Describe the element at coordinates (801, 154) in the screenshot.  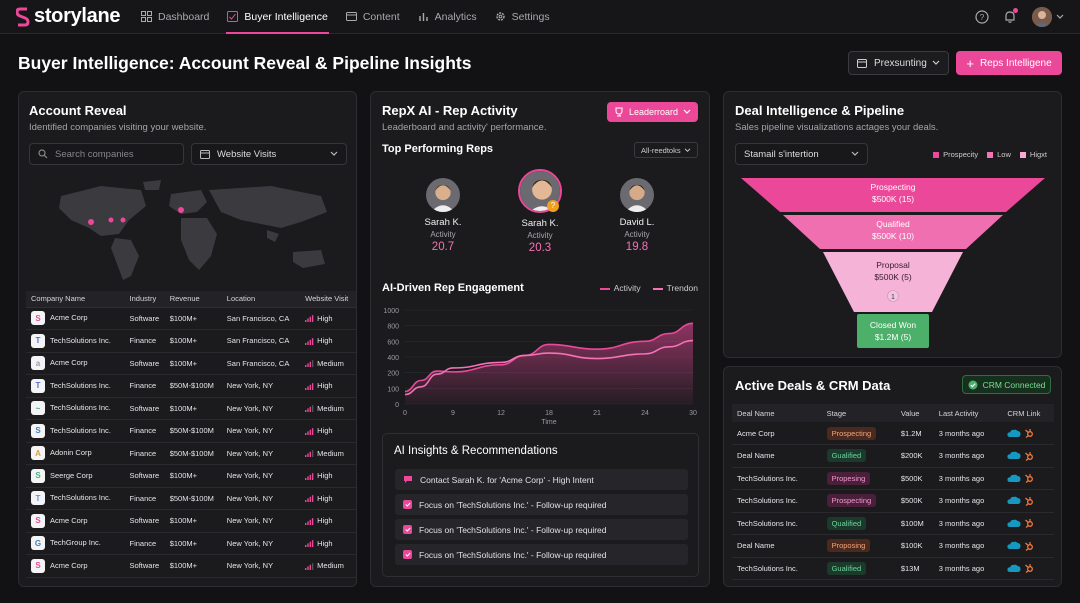
I see `pipeline-select: Stamail s'intertion` at that location.